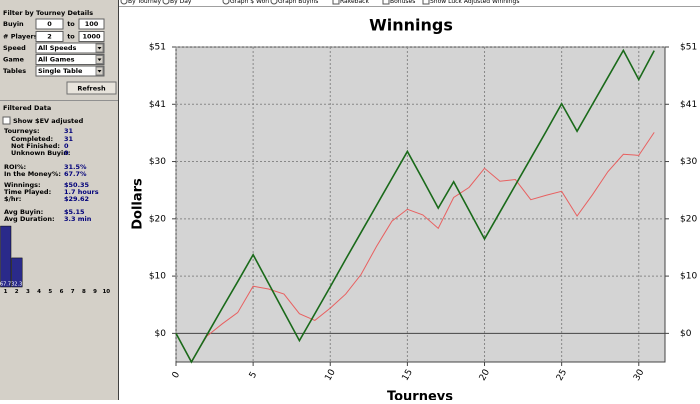 Image resolution: width=700 pixels, height=404 pixels. What do you see at coordinates (69, 139) in the screenshot?
I see `stat-value: 31` at bounding box center [69, 139].